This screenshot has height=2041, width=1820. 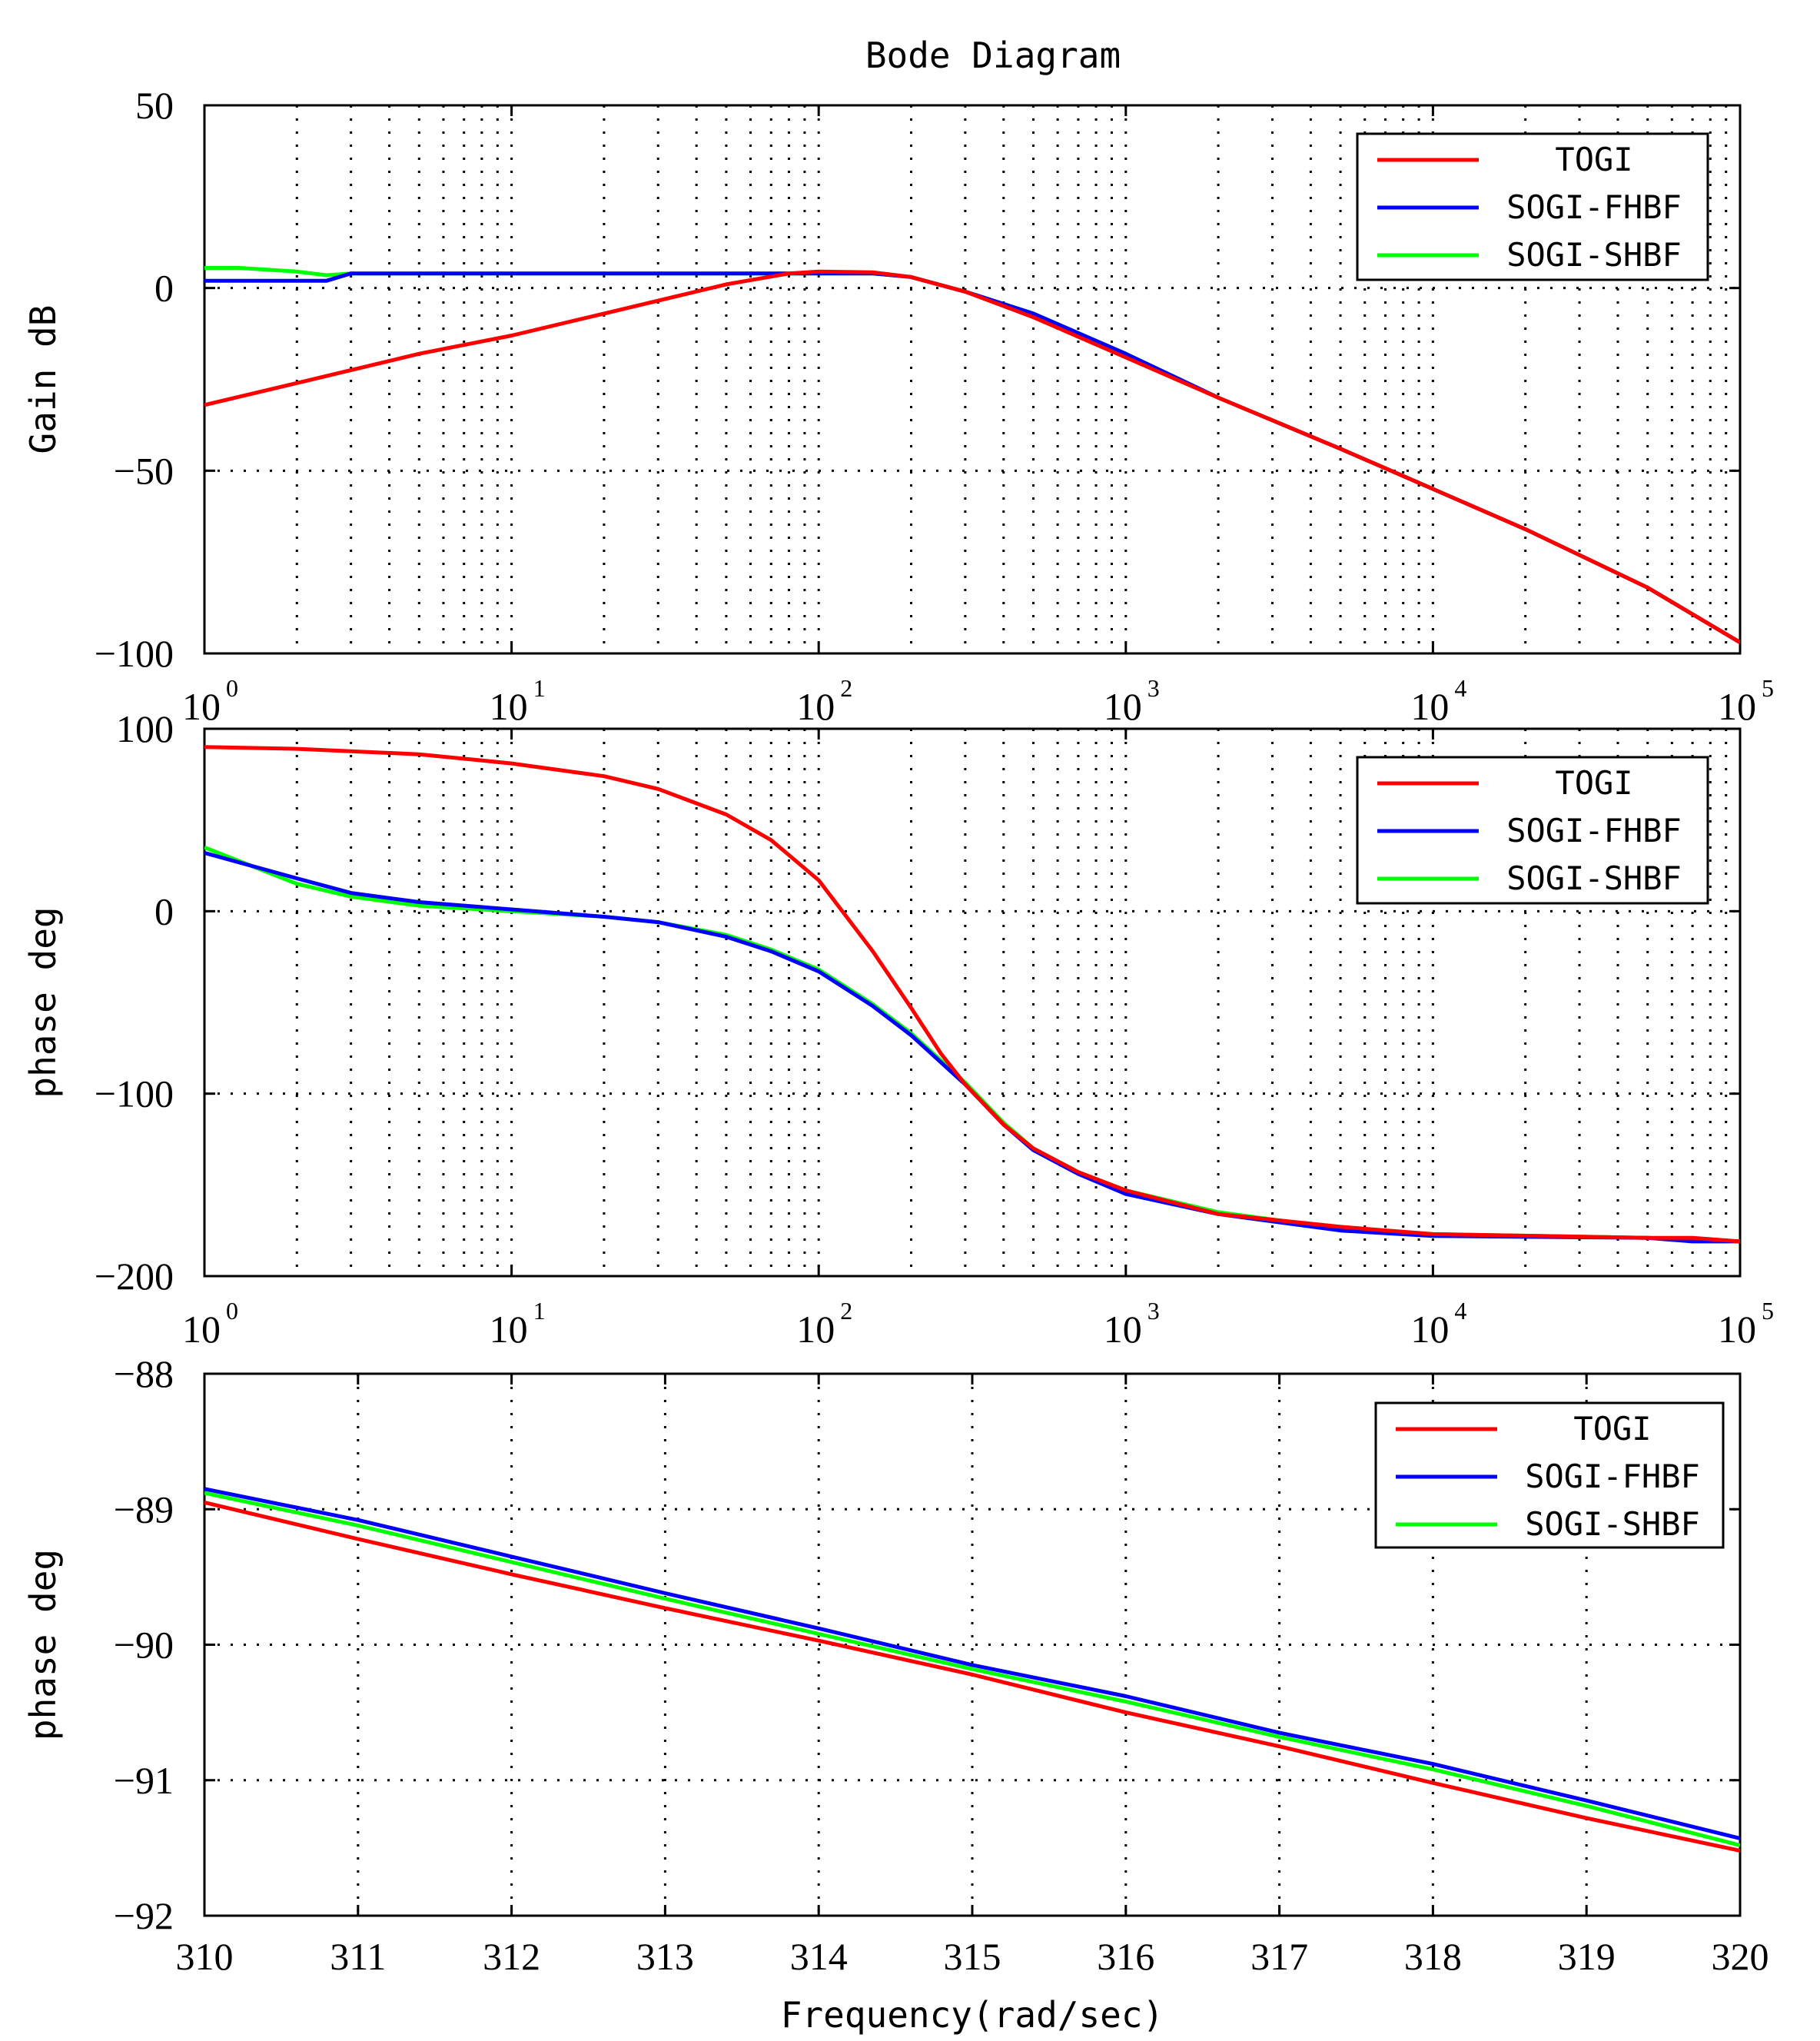 I want to click on y-tick-label: 50, so click(x=154, y=105).